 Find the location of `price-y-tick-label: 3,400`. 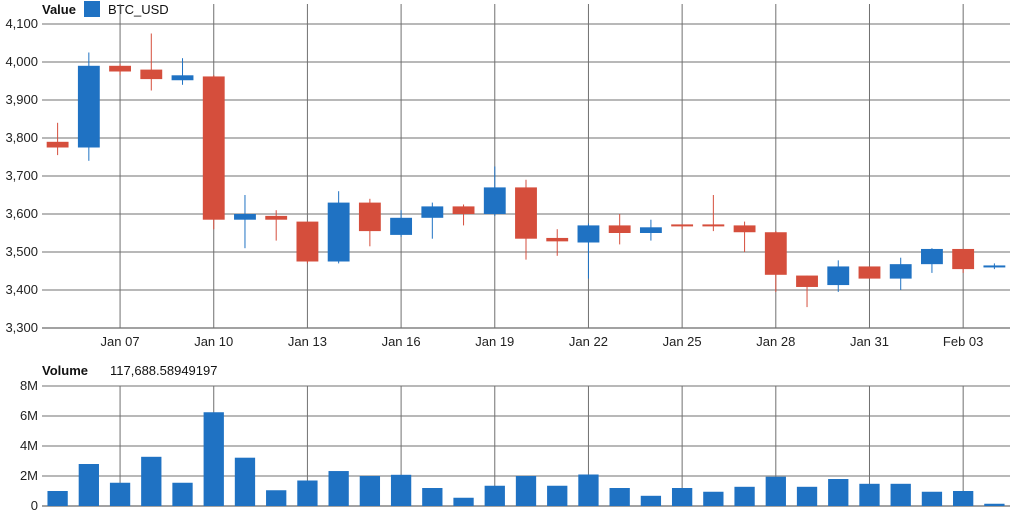

price-y-tick-label: 3,400 is located at coordinates (21, 289).